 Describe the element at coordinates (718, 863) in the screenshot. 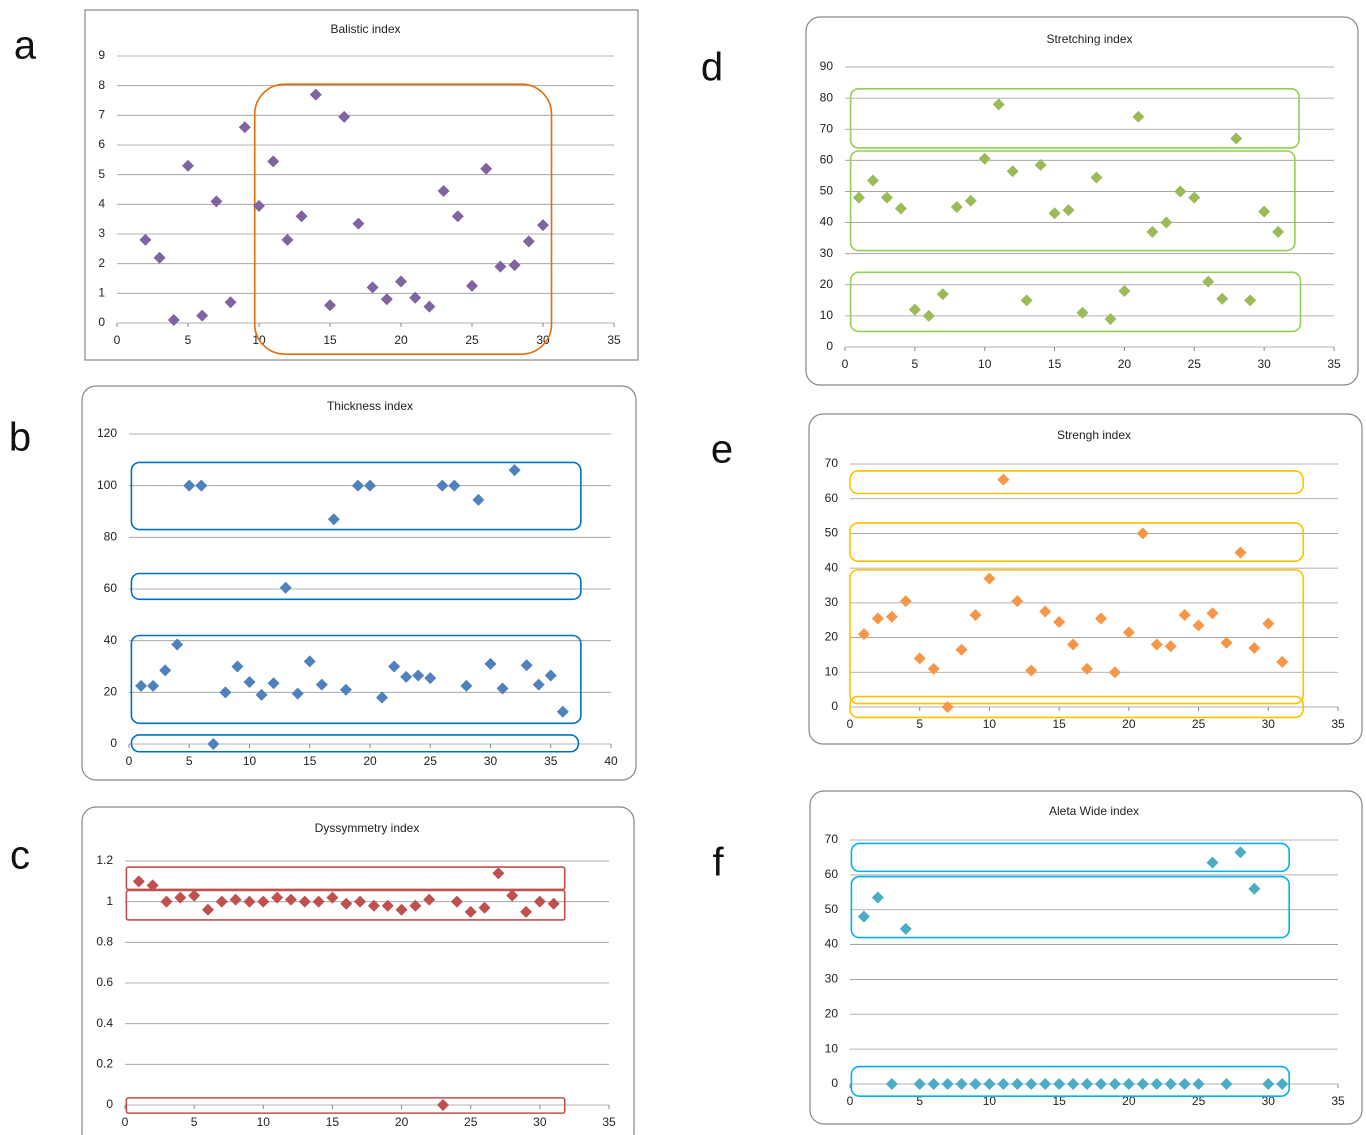

I see `panel-letter: f` at that location.